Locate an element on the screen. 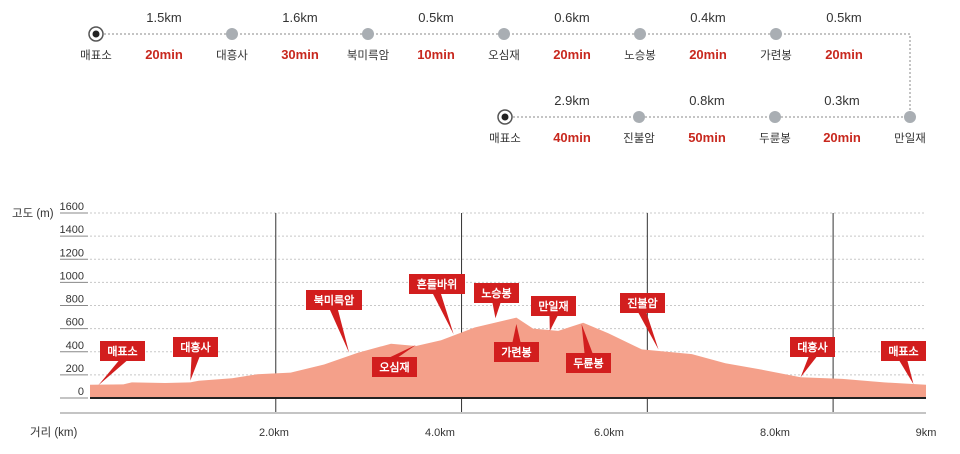 This screenshot has height=454, width=960. peak-label: 북미륵암 is located at coordinates (334, 321).